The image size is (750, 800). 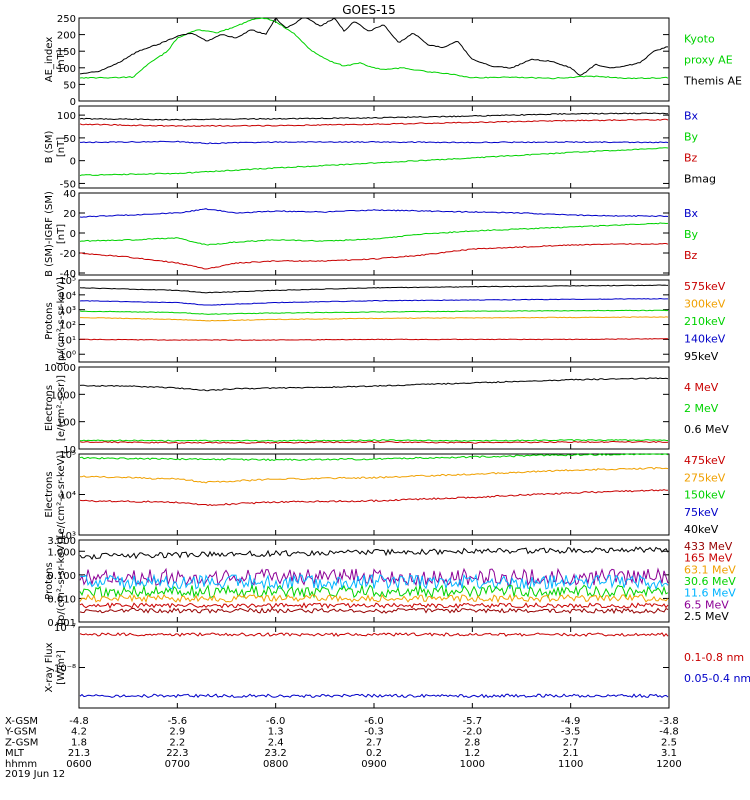 What do you see at coordinates (669, 753) in the screenshot?
I see `x-axis-value: 3.1` at bounding box center [669, 753].